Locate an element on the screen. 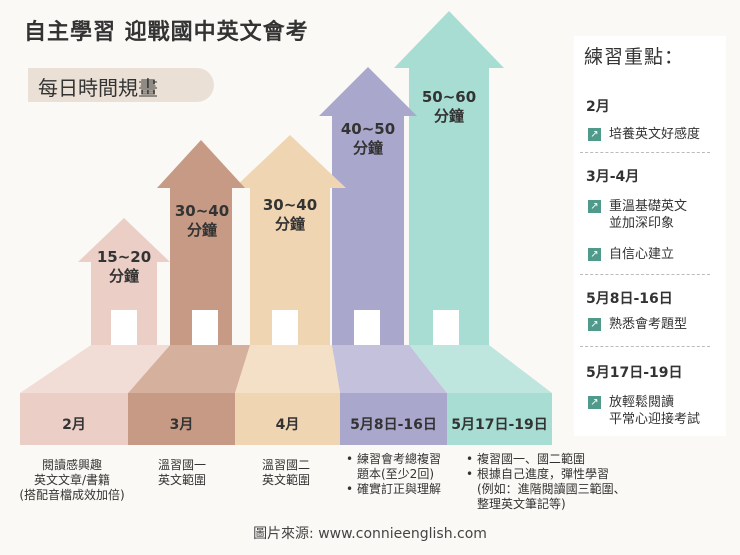 Image resolution: width=740 pixels, height=555 pixels. panel-head-feb: 2月 is located at coordinates (598, 107).